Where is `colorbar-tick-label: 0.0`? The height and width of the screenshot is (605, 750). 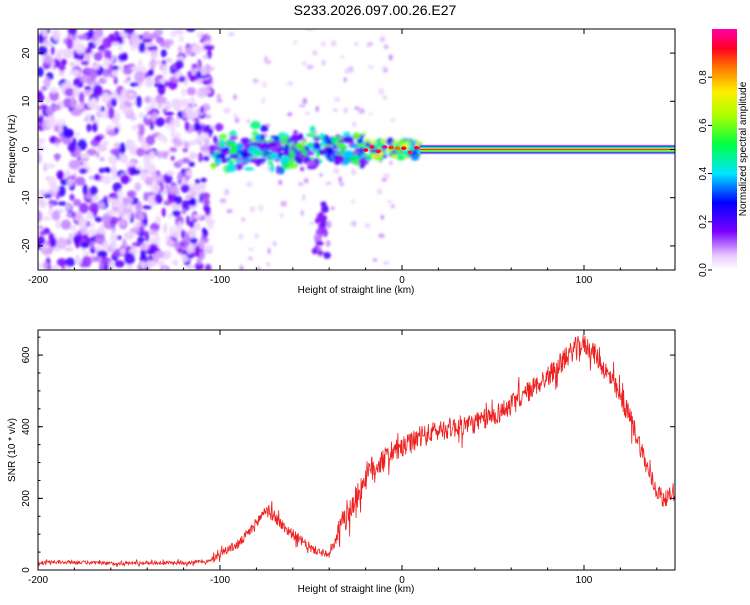
colorbar-tick-label: 0.0 is located at coordinates (703, 270).